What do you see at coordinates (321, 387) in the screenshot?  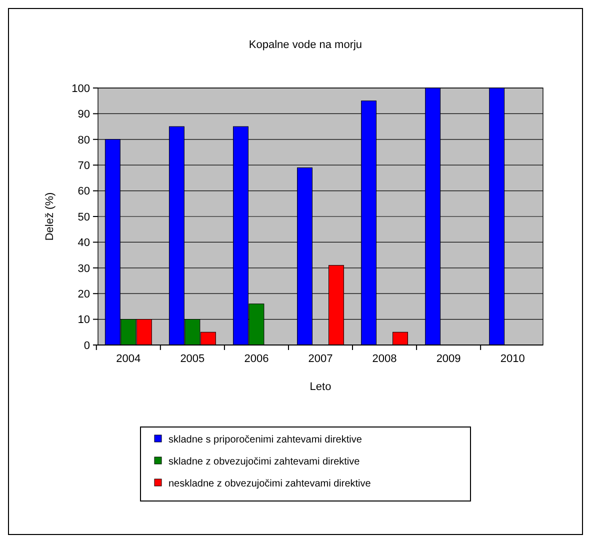 I see `x-axis-title: Leto` at bounding box center [321, 387].